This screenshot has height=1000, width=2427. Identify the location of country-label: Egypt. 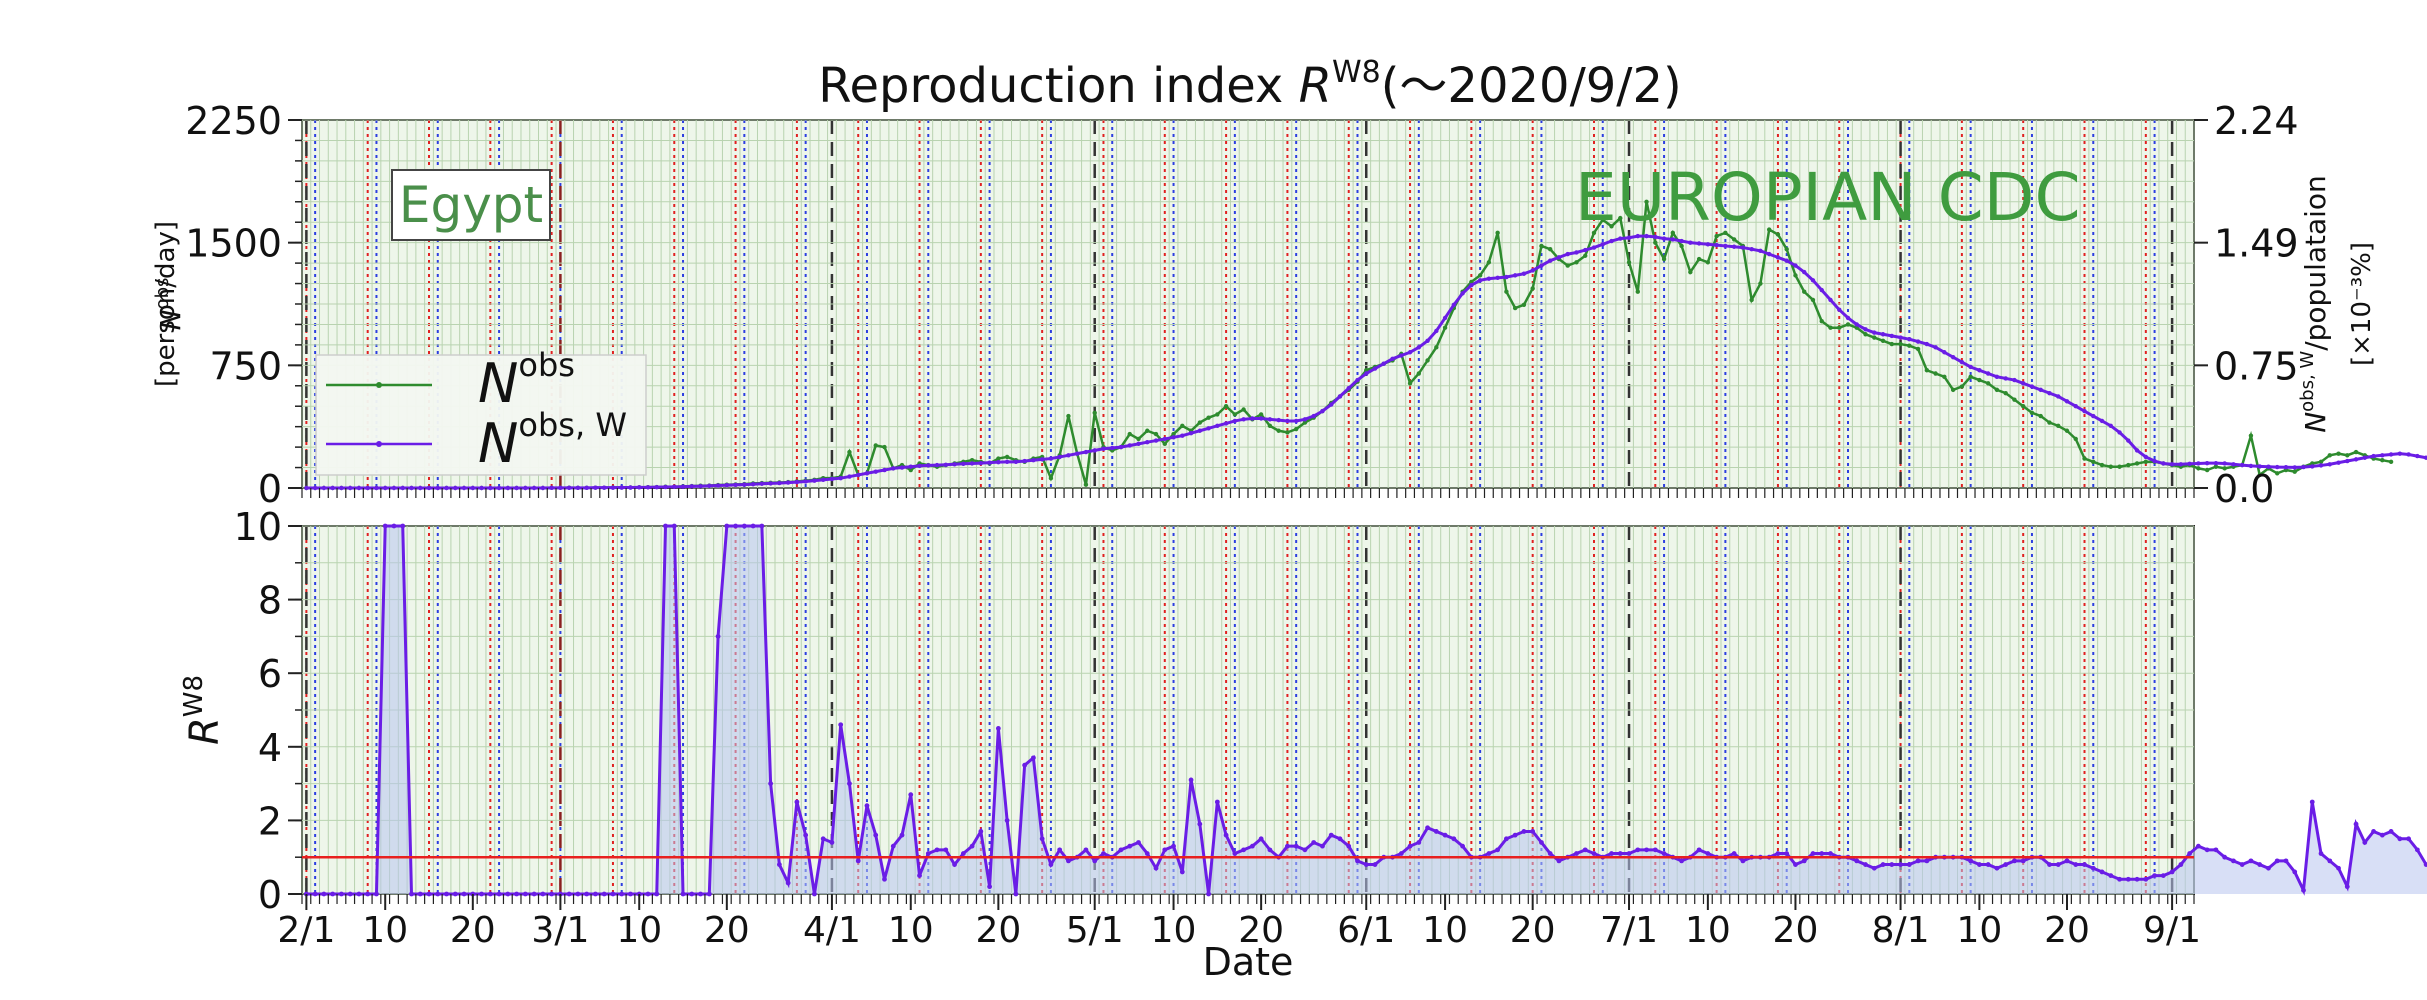
(471, 205).